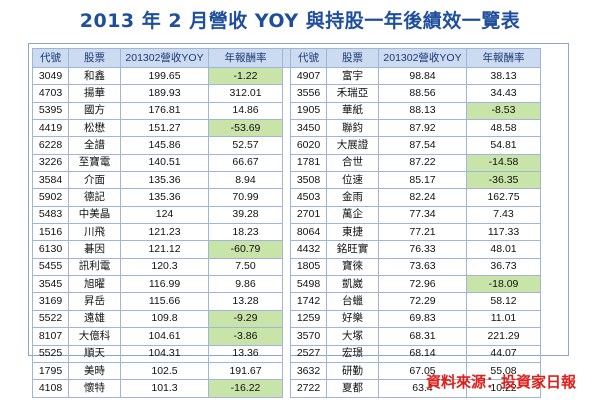 The height and width of the screenshot is (405, 600). Describe the element at coordinates (422, 232) in the screenshot. I see `revenue-yoy-cell: 77.21` at that location.